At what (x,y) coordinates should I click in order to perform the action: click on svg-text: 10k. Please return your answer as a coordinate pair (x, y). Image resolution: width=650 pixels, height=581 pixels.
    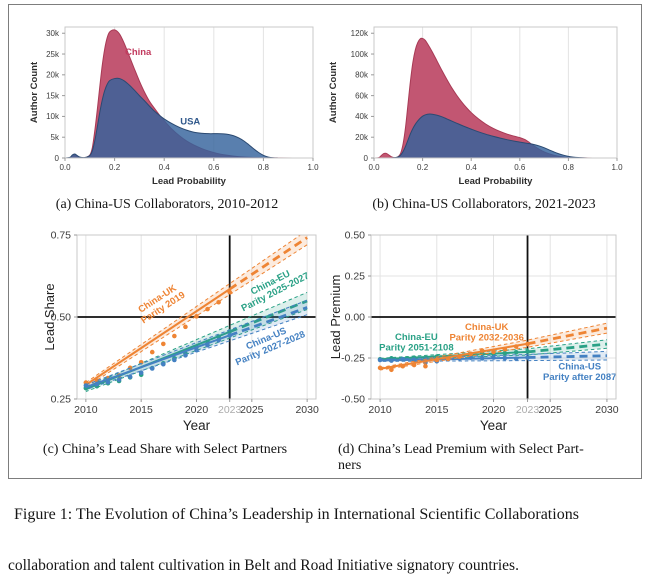
    Looking at the image, I should click on (53, 116).